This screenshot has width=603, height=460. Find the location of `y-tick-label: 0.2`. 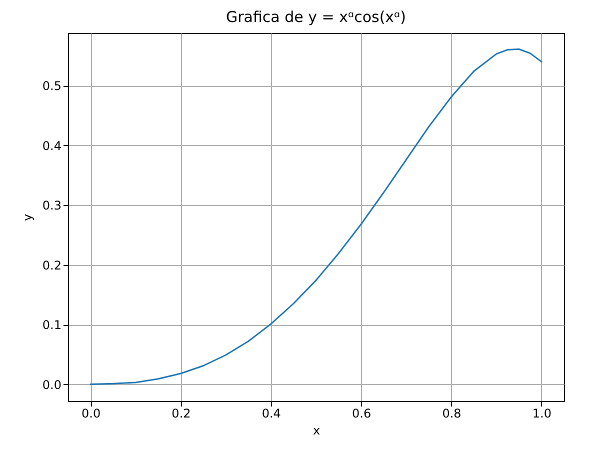

y-tick-label: 0.2 is located at coordinates (52, 265).